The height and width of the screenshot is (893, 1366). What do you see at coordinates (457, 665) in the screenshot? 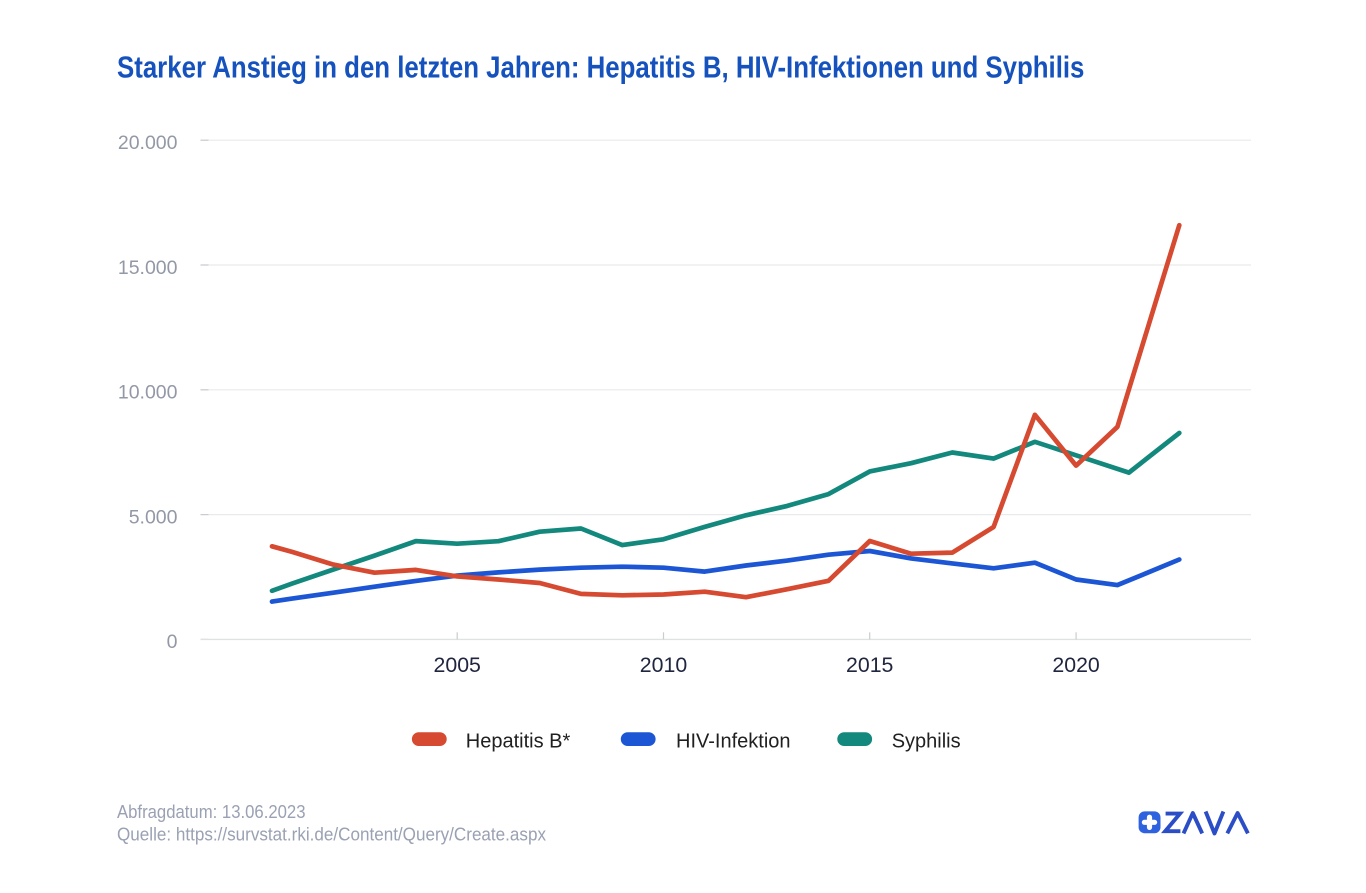
I see `svg-text: 2005` at bounding box center [457, 665].